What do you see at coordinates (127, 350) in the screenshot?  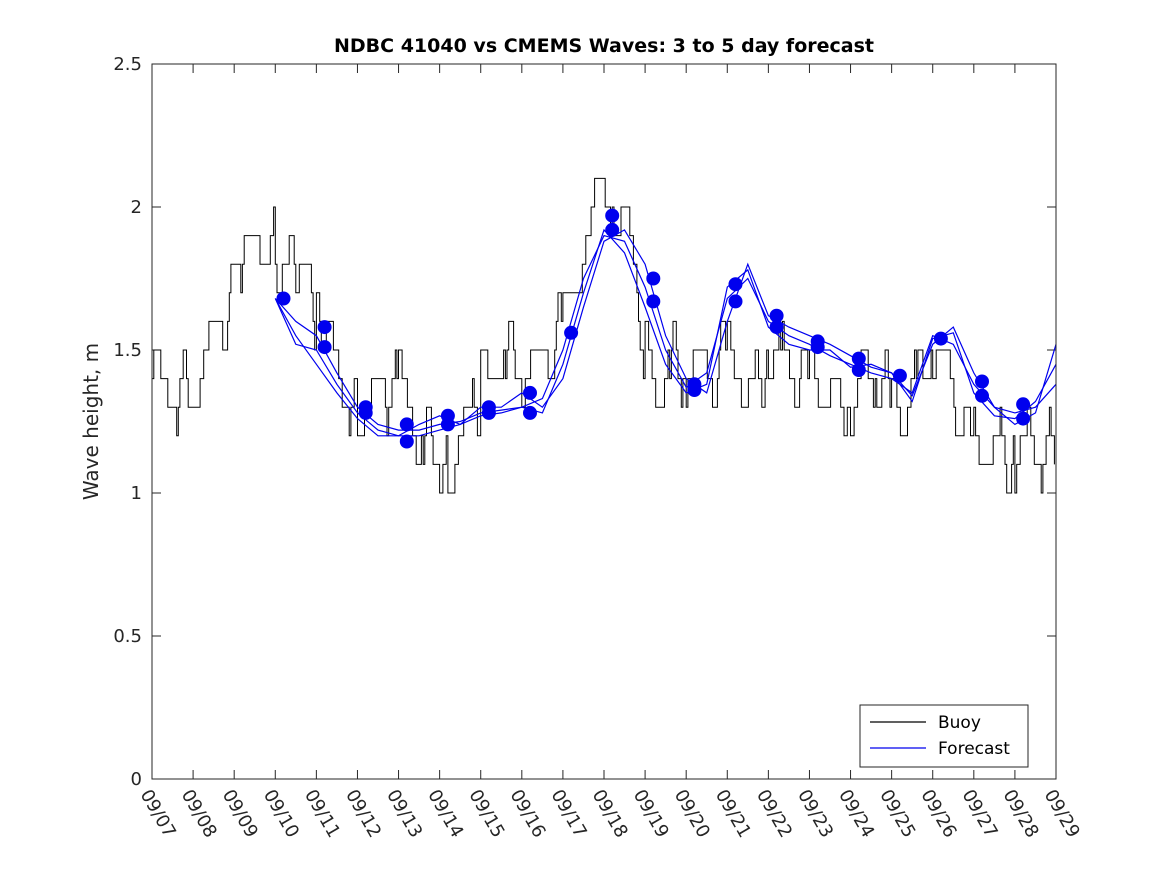 I see `y-tick-label: 1.5` at bounding box center [127, 350].